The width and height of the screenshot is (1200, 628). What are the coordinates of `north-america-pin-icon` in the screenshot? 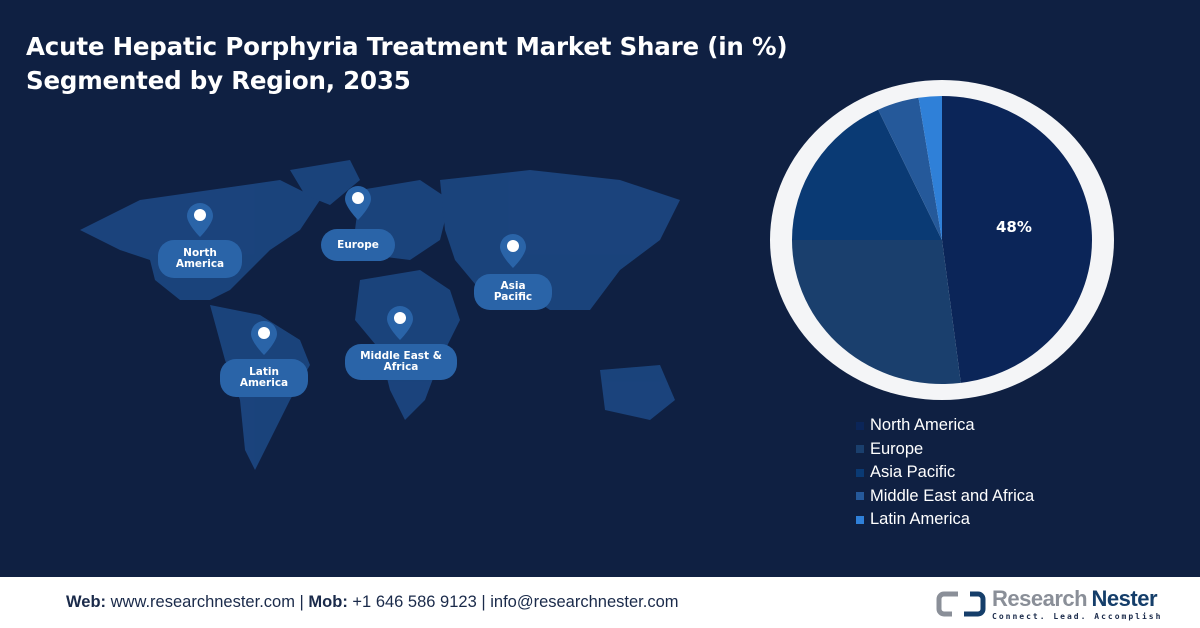 It's located at (200, 220).